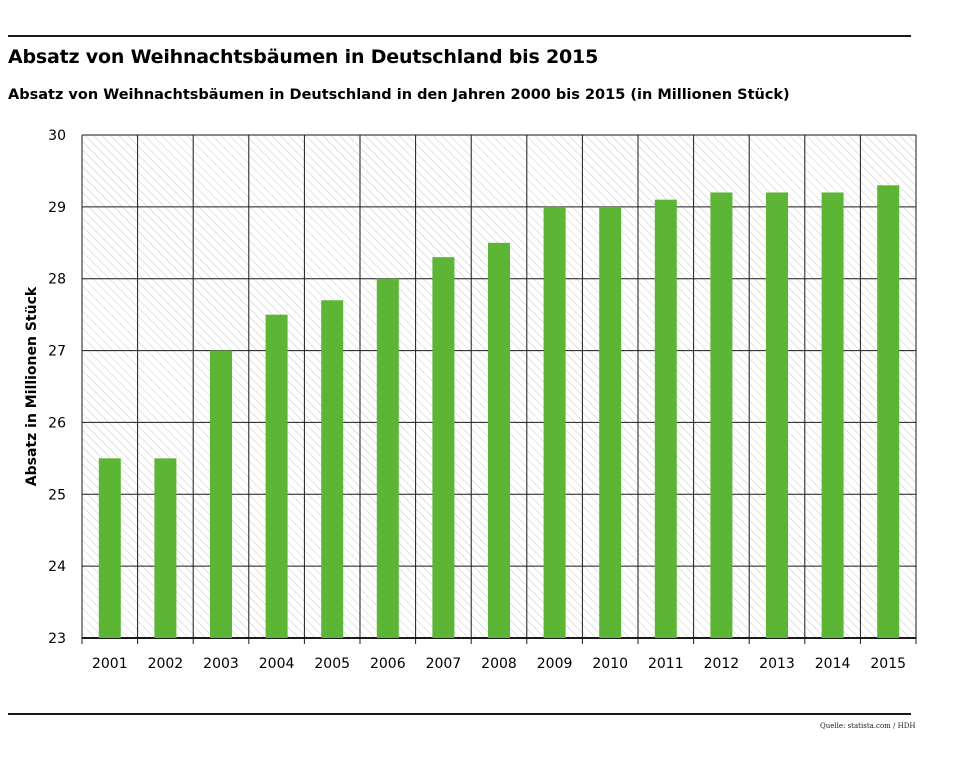 The height and width of the screenshot is (767, 957). I want to click on bar-2007, so click(443, 447).